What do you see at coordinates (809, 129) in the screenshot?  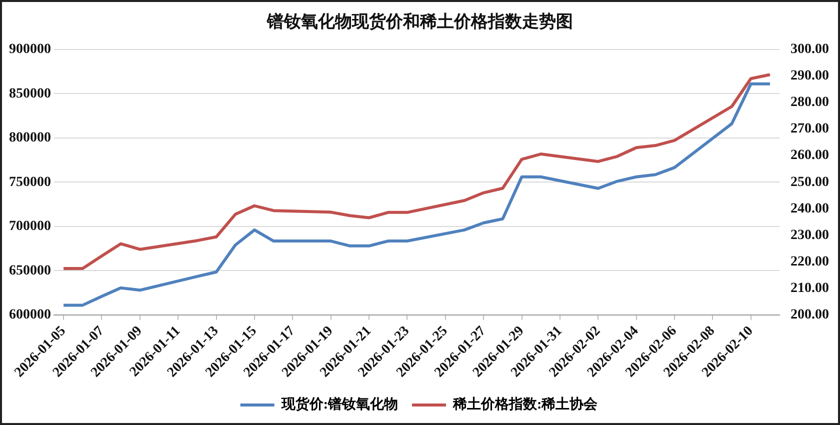 I see `y2-tick-label: 270.00` at bounding box center [809, 129].